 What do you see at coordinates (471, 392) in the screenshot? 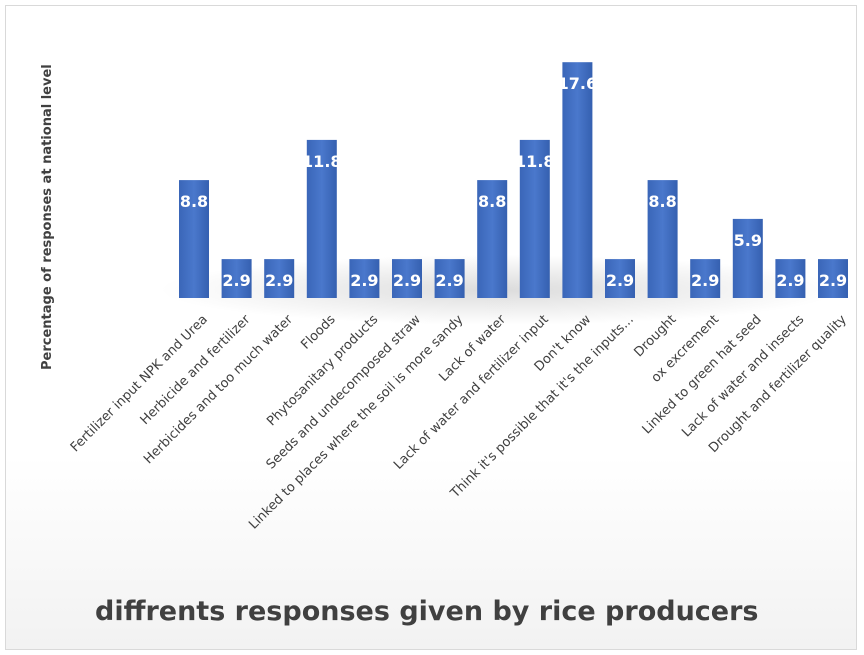
I see `x-tick-label: Lack of water and fertilizer input` at bounding box center [471, 392].